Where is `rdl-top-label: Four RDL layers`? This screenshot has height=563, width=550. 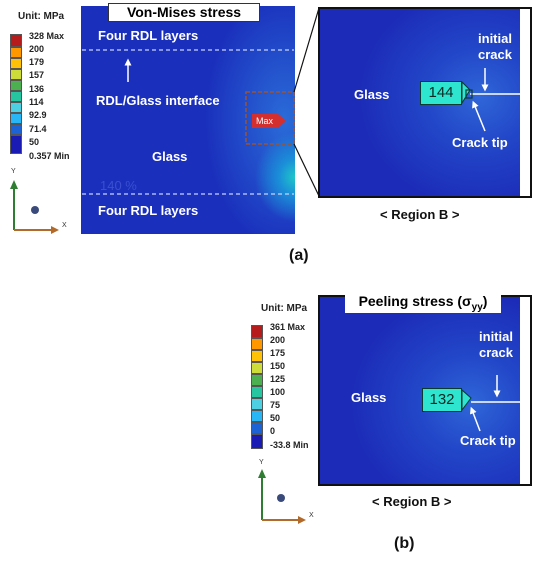 rdl-top-label: Four RDL layers is located at coordinates (148, 35).